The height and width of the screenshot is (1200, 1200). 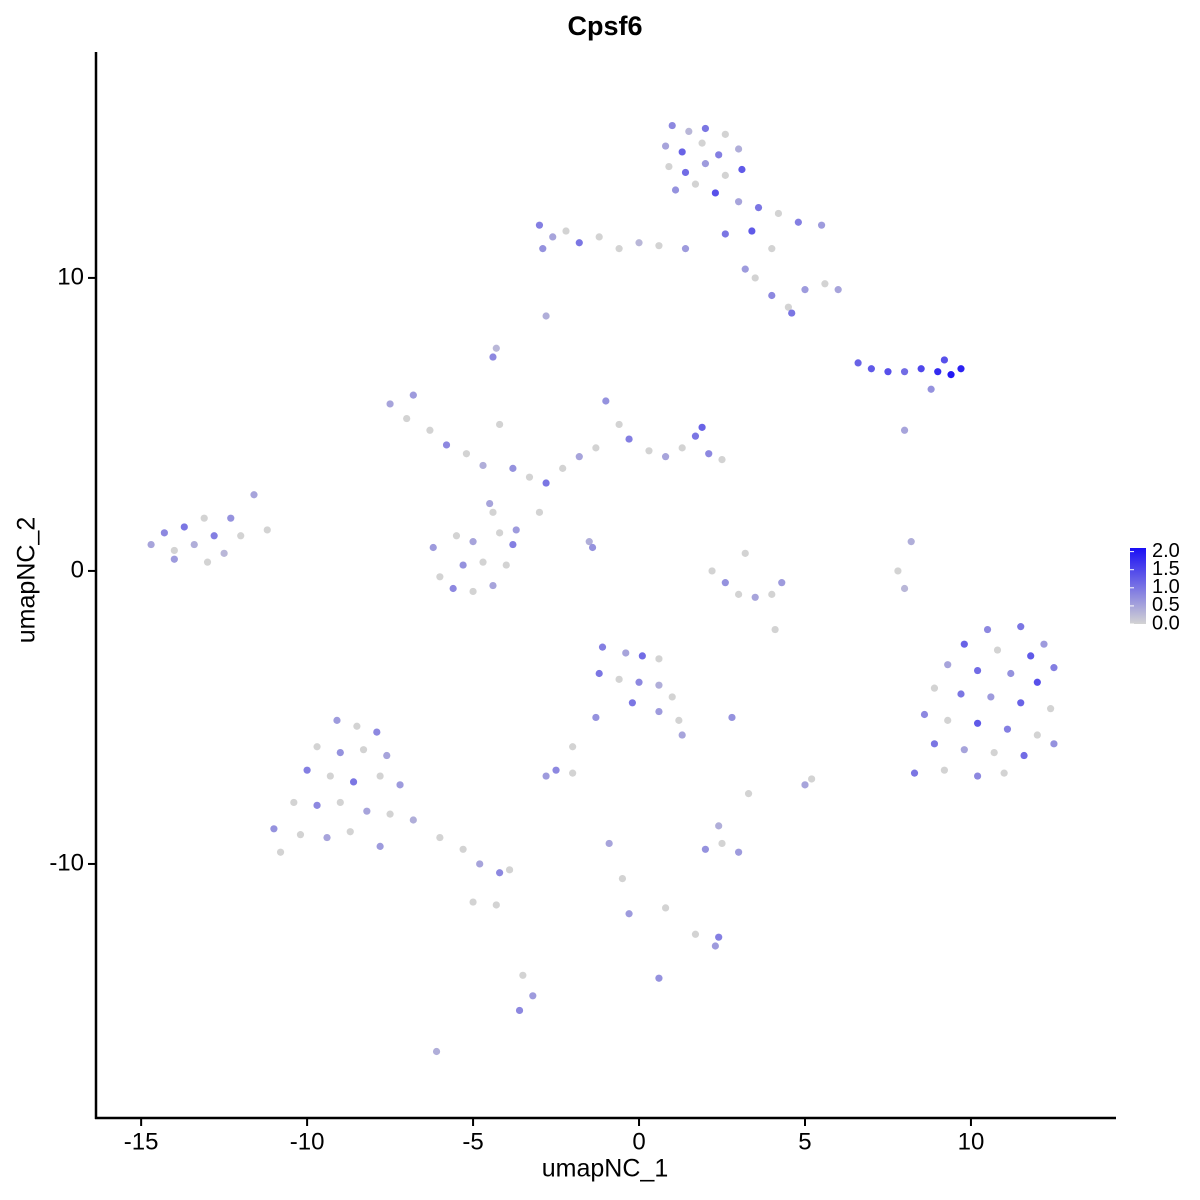 What do you see at coordinates (1166, 605) in the screenshot?
I see `colorbar-label: 0.5` at bounding box center [1166, 605].